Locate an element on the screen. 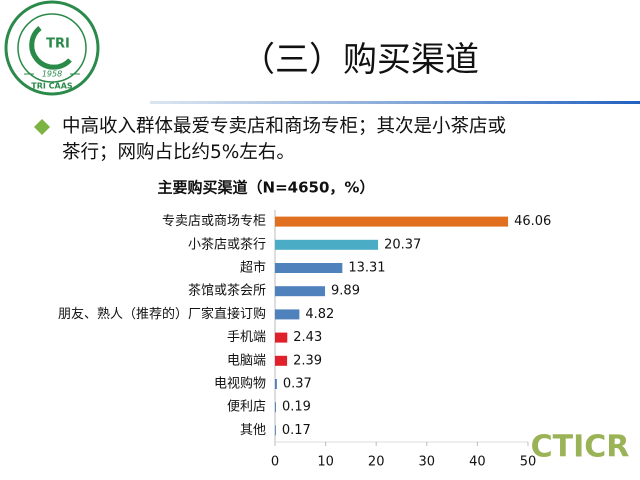 The height and width of the screenshot is (480, 640). data-label: 0.37 is located at coordinates (297, 384).